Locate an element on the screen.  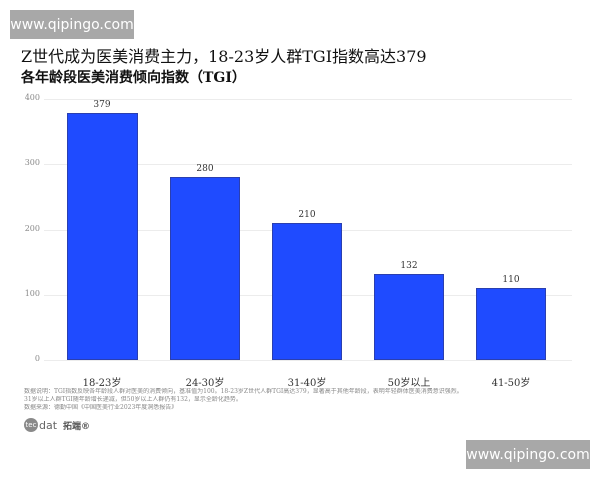
x-tick-label: 50岁以上 is located at coordinates (409, 383).